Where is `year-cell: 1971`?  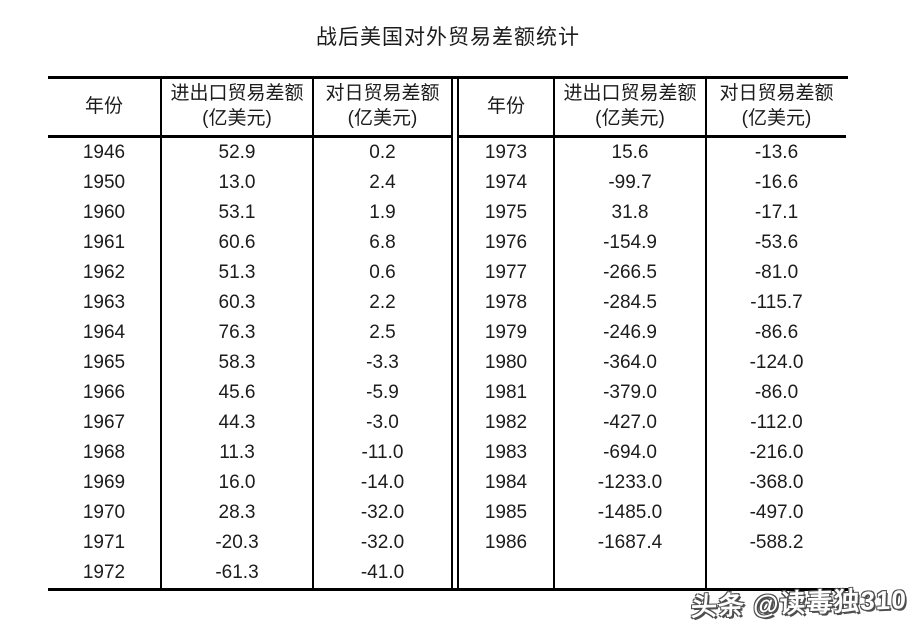
year-cell: 1971 is located at coordinates (104, 542).